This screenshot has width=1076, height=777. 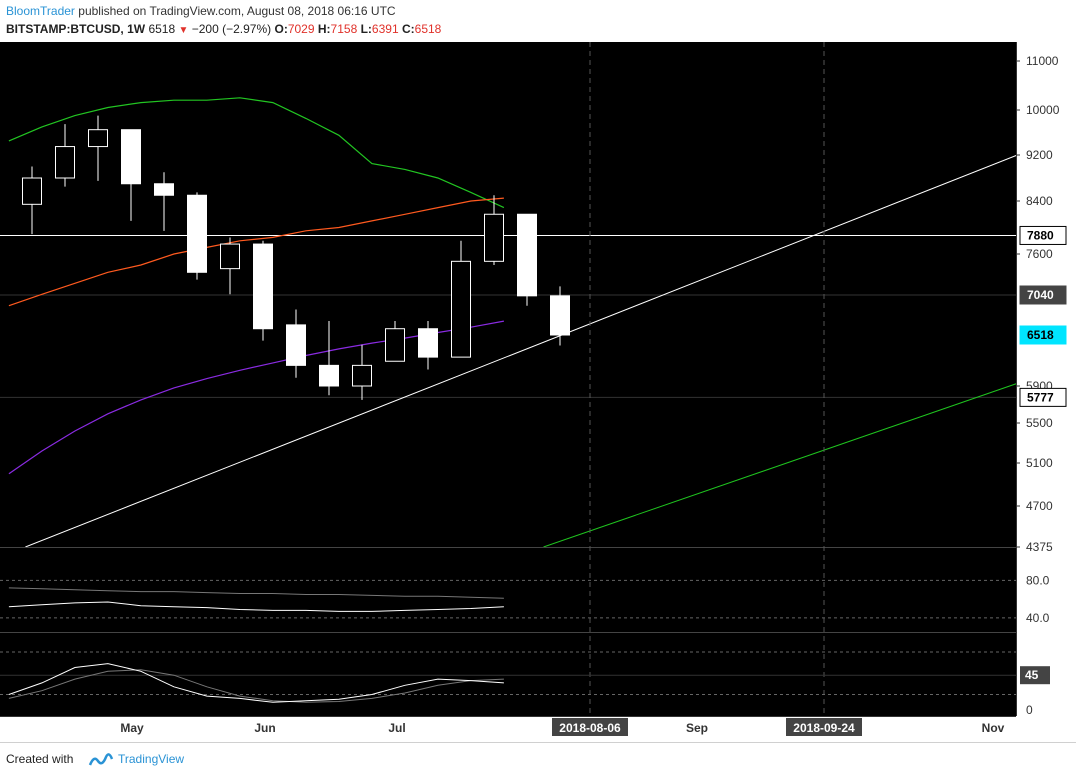 What do you see at coordinates (264, 728) in the screenshot?
I see `time-tick-label: Jun` at bounding box center [264, 728].